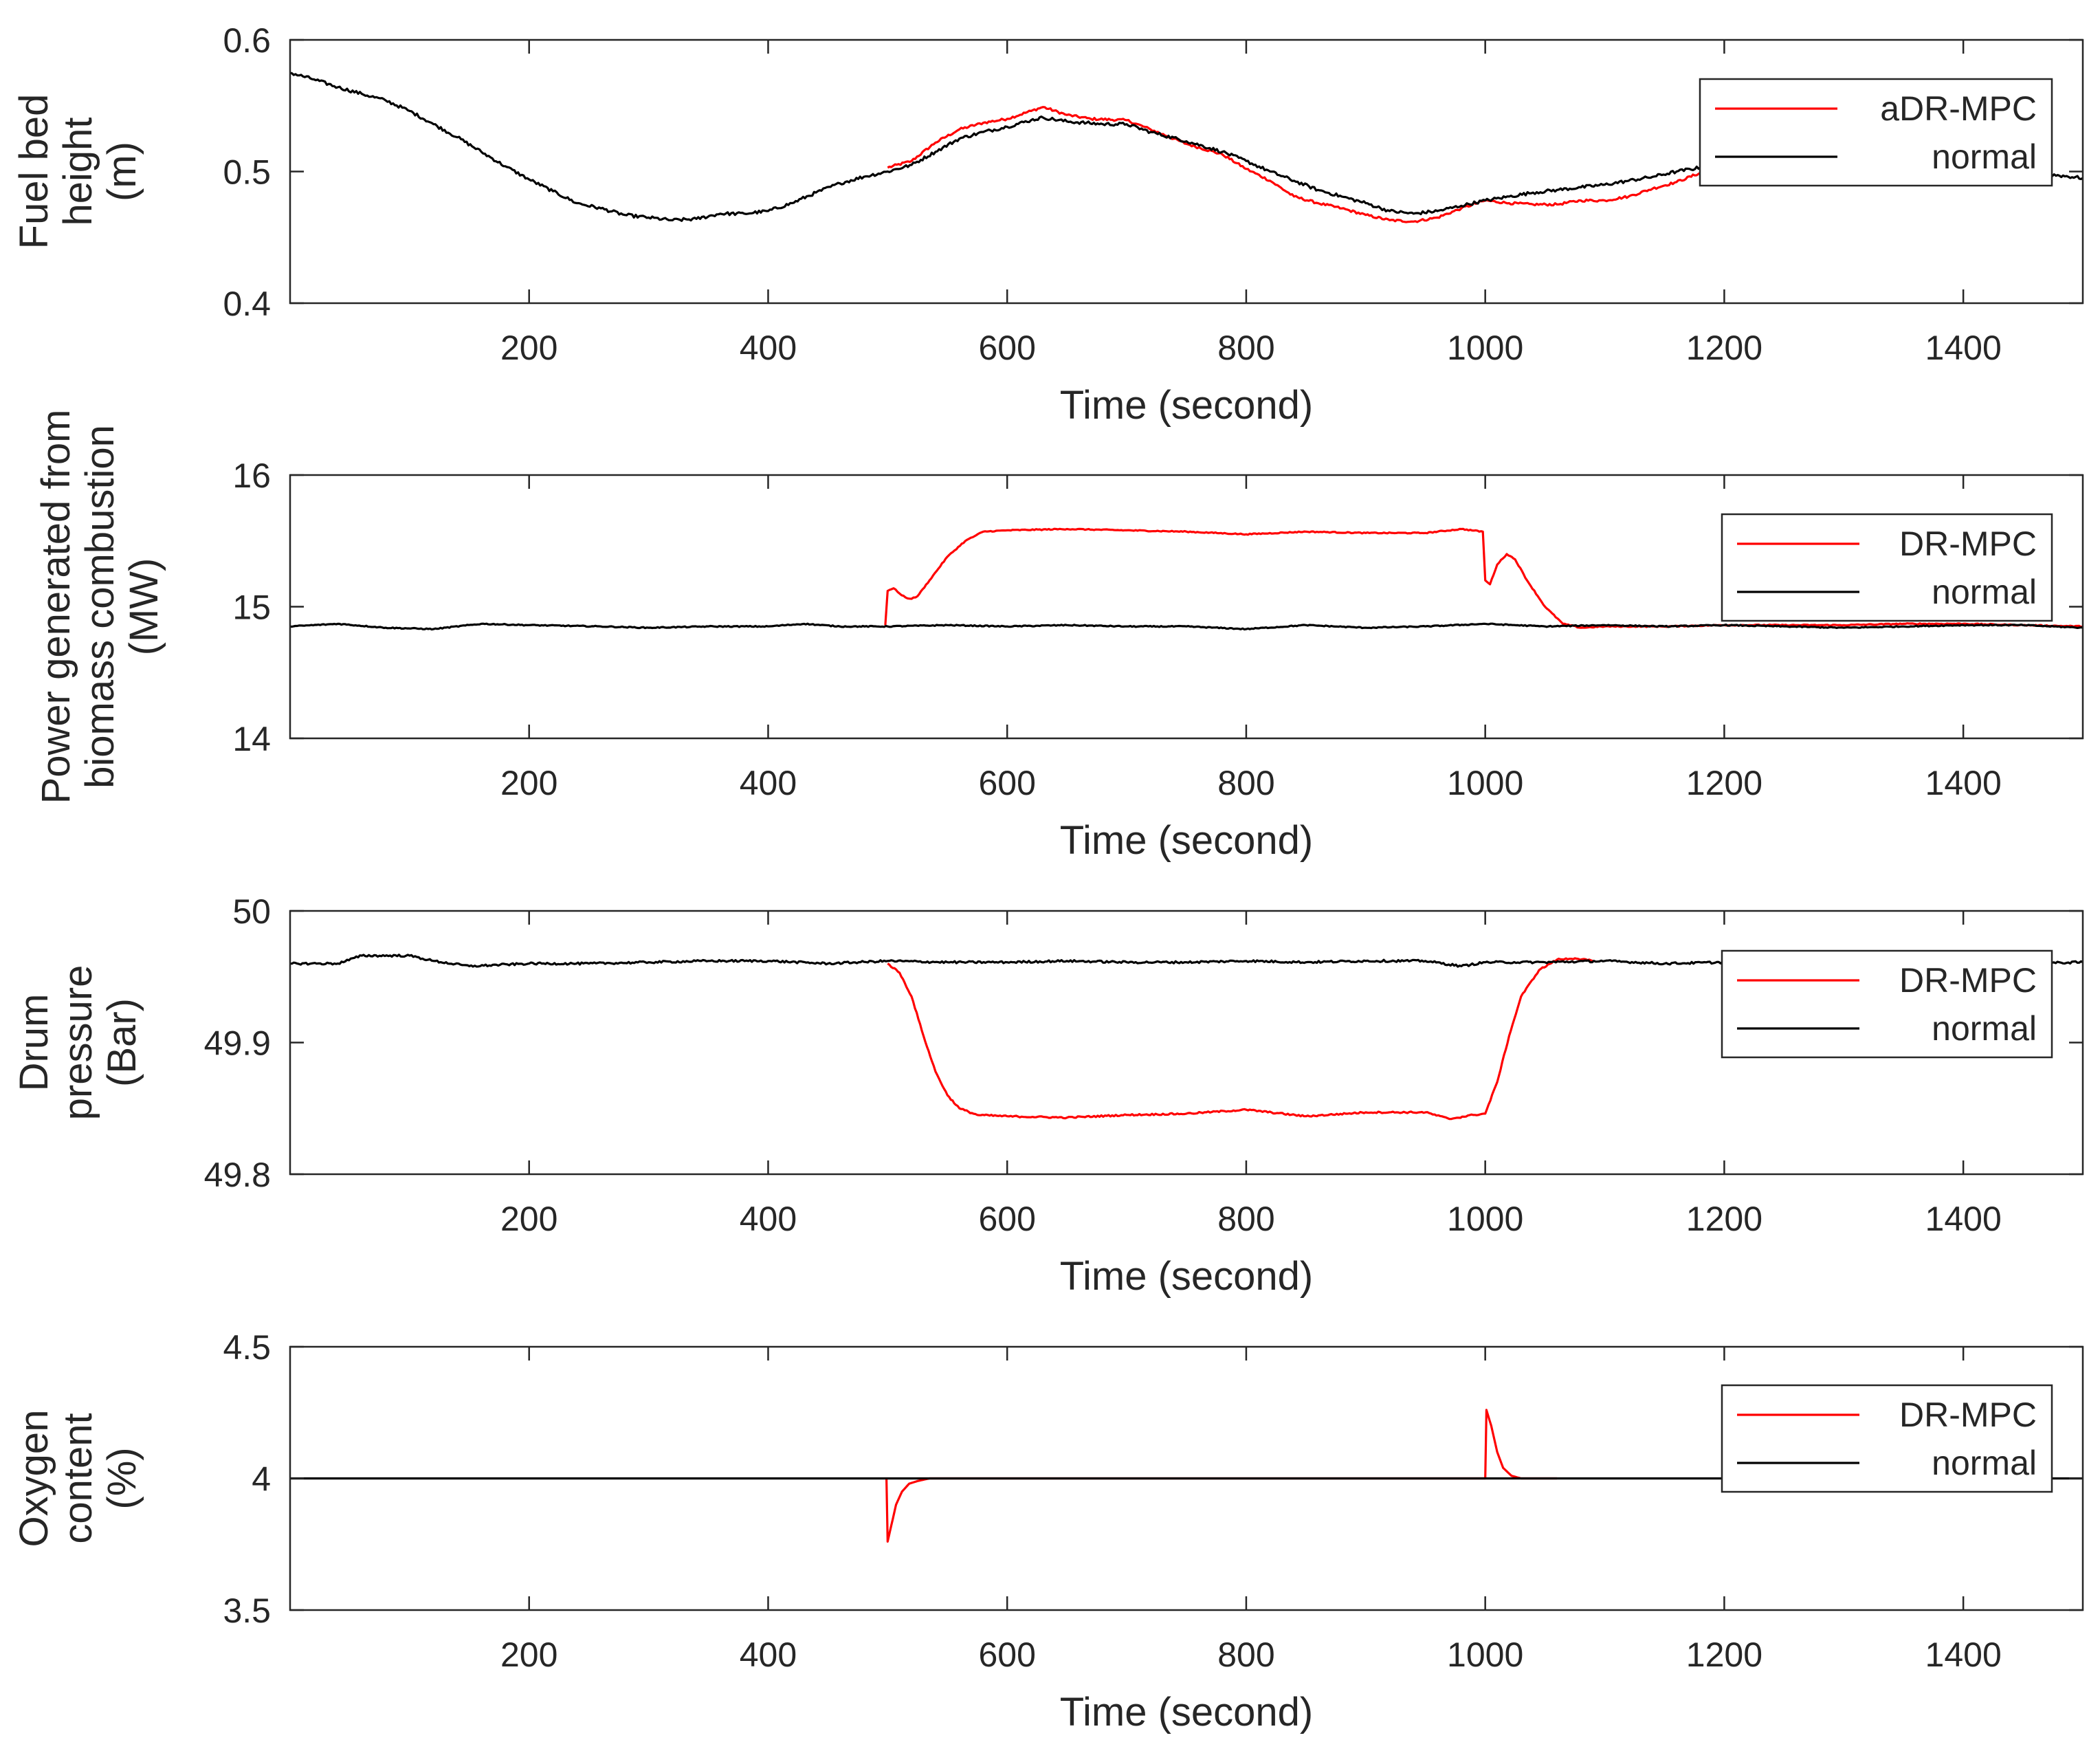 This screenshot has height=1740, width=2100. I want to click on y-tick-label: 49.8, so click(237, 1175).